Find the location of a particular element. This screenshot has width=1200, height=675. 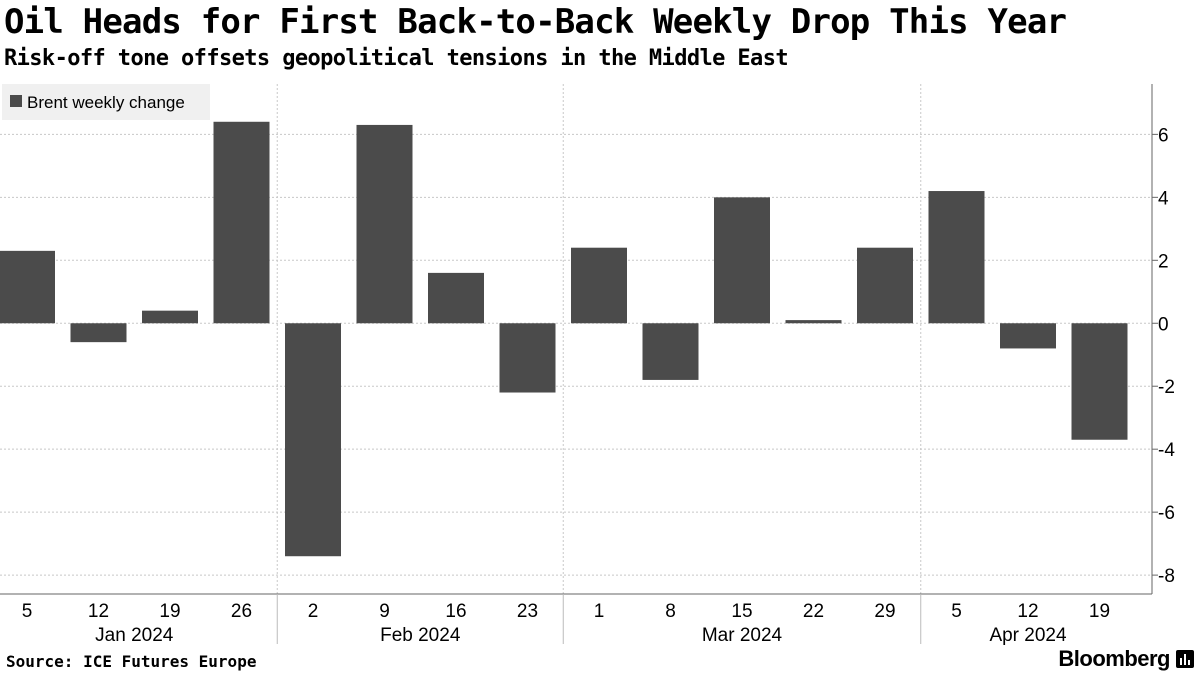

x-tick-label: 16 is located at coordinates (455, 611).